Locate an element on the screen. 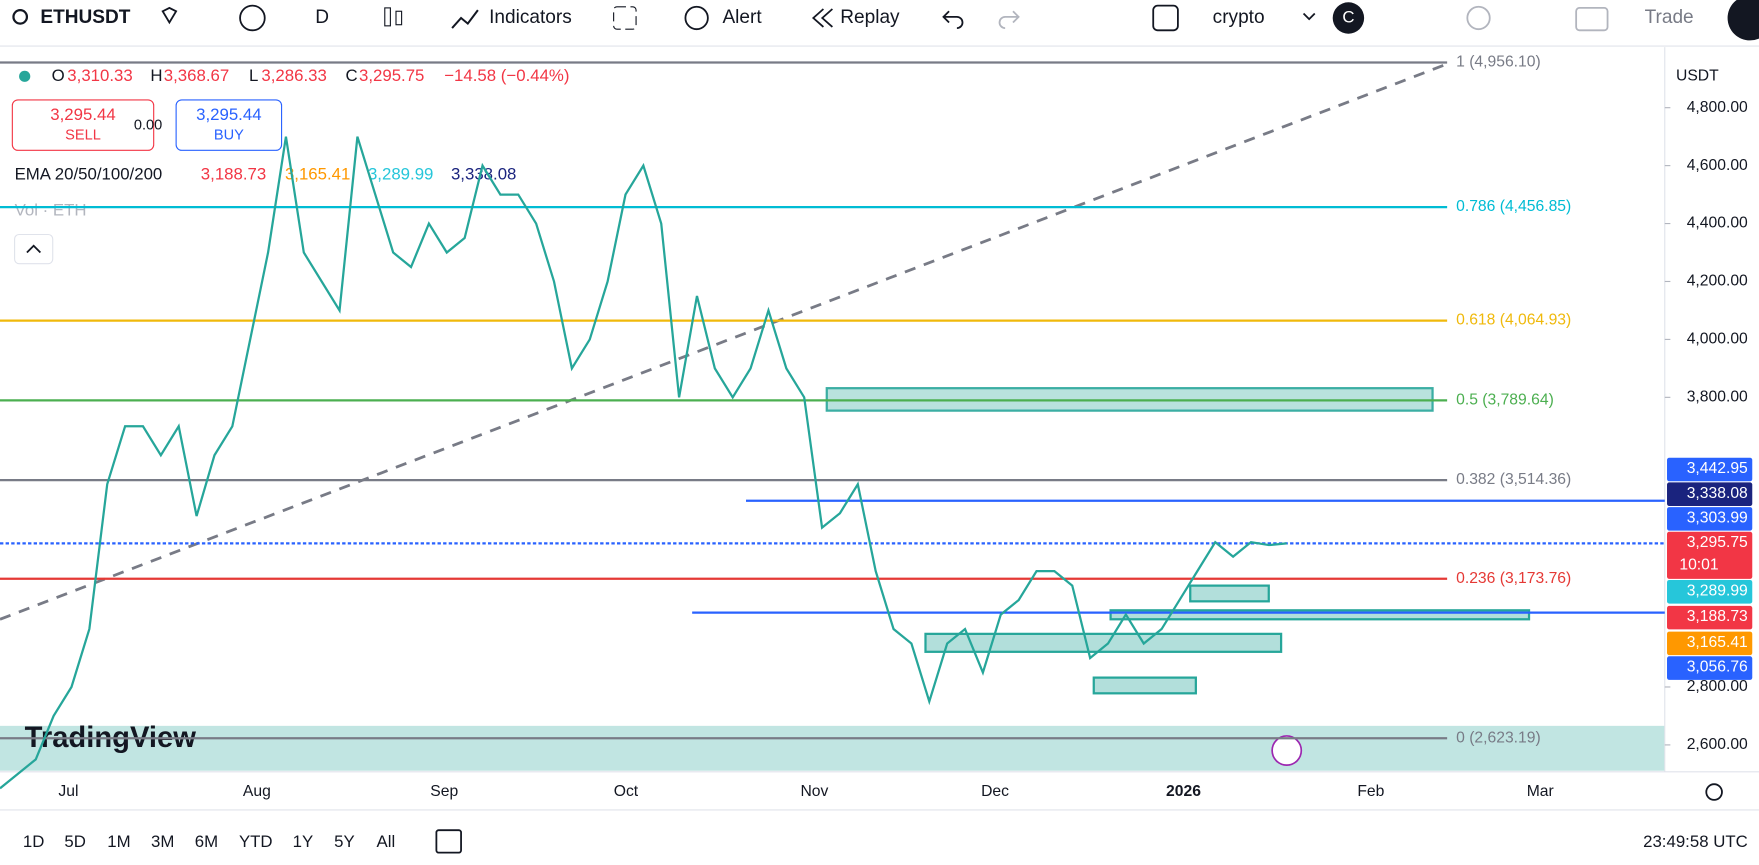  fib-label: 1 (4,956.10) is located at coordinates (1498, 62).